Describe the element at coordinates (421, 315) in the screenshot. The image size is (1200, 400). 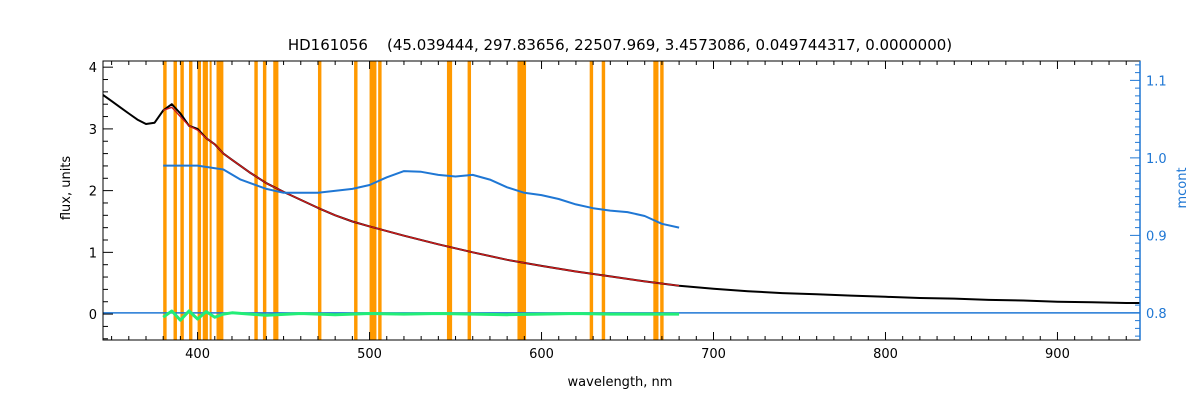
I see `series-residual` at that location.